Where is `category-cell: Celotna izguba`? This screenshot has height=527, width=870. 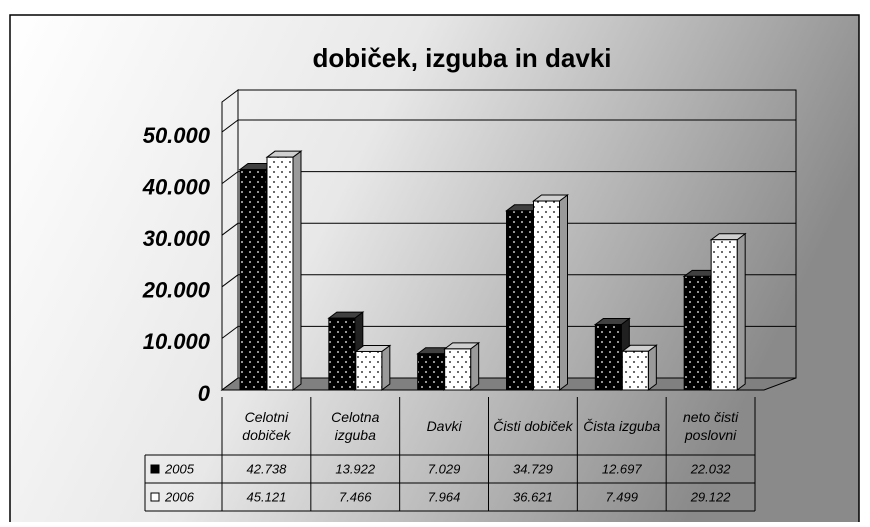 category-cell: Celotna izguba is located at coordinates (355, 426).